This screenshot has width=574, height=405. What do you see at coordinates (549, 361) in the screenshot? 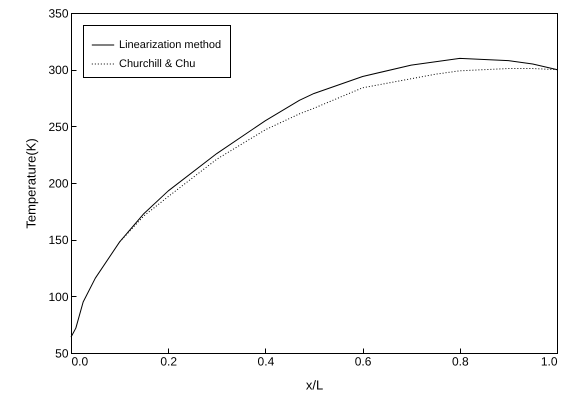
I see `x-tick-label: 1.0` at bounding box center [549, 361].